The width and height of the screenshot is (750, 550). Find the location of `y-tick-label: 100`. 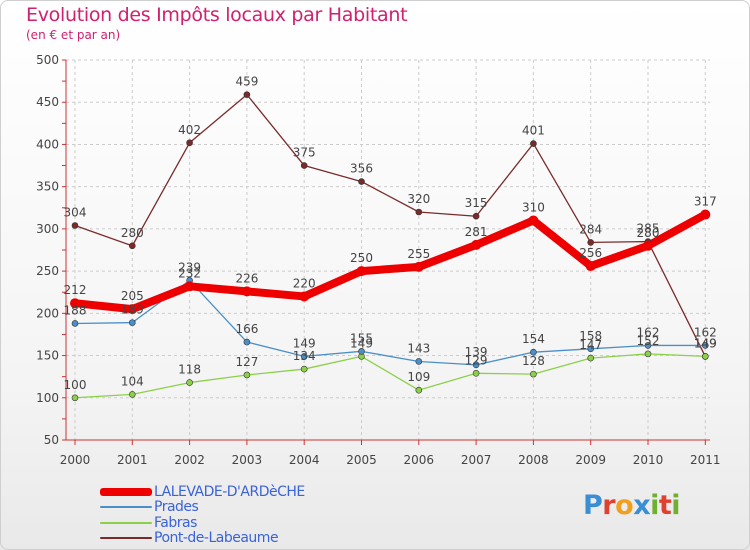

y-tick-label: 100 is located at coordinates (47, 398).